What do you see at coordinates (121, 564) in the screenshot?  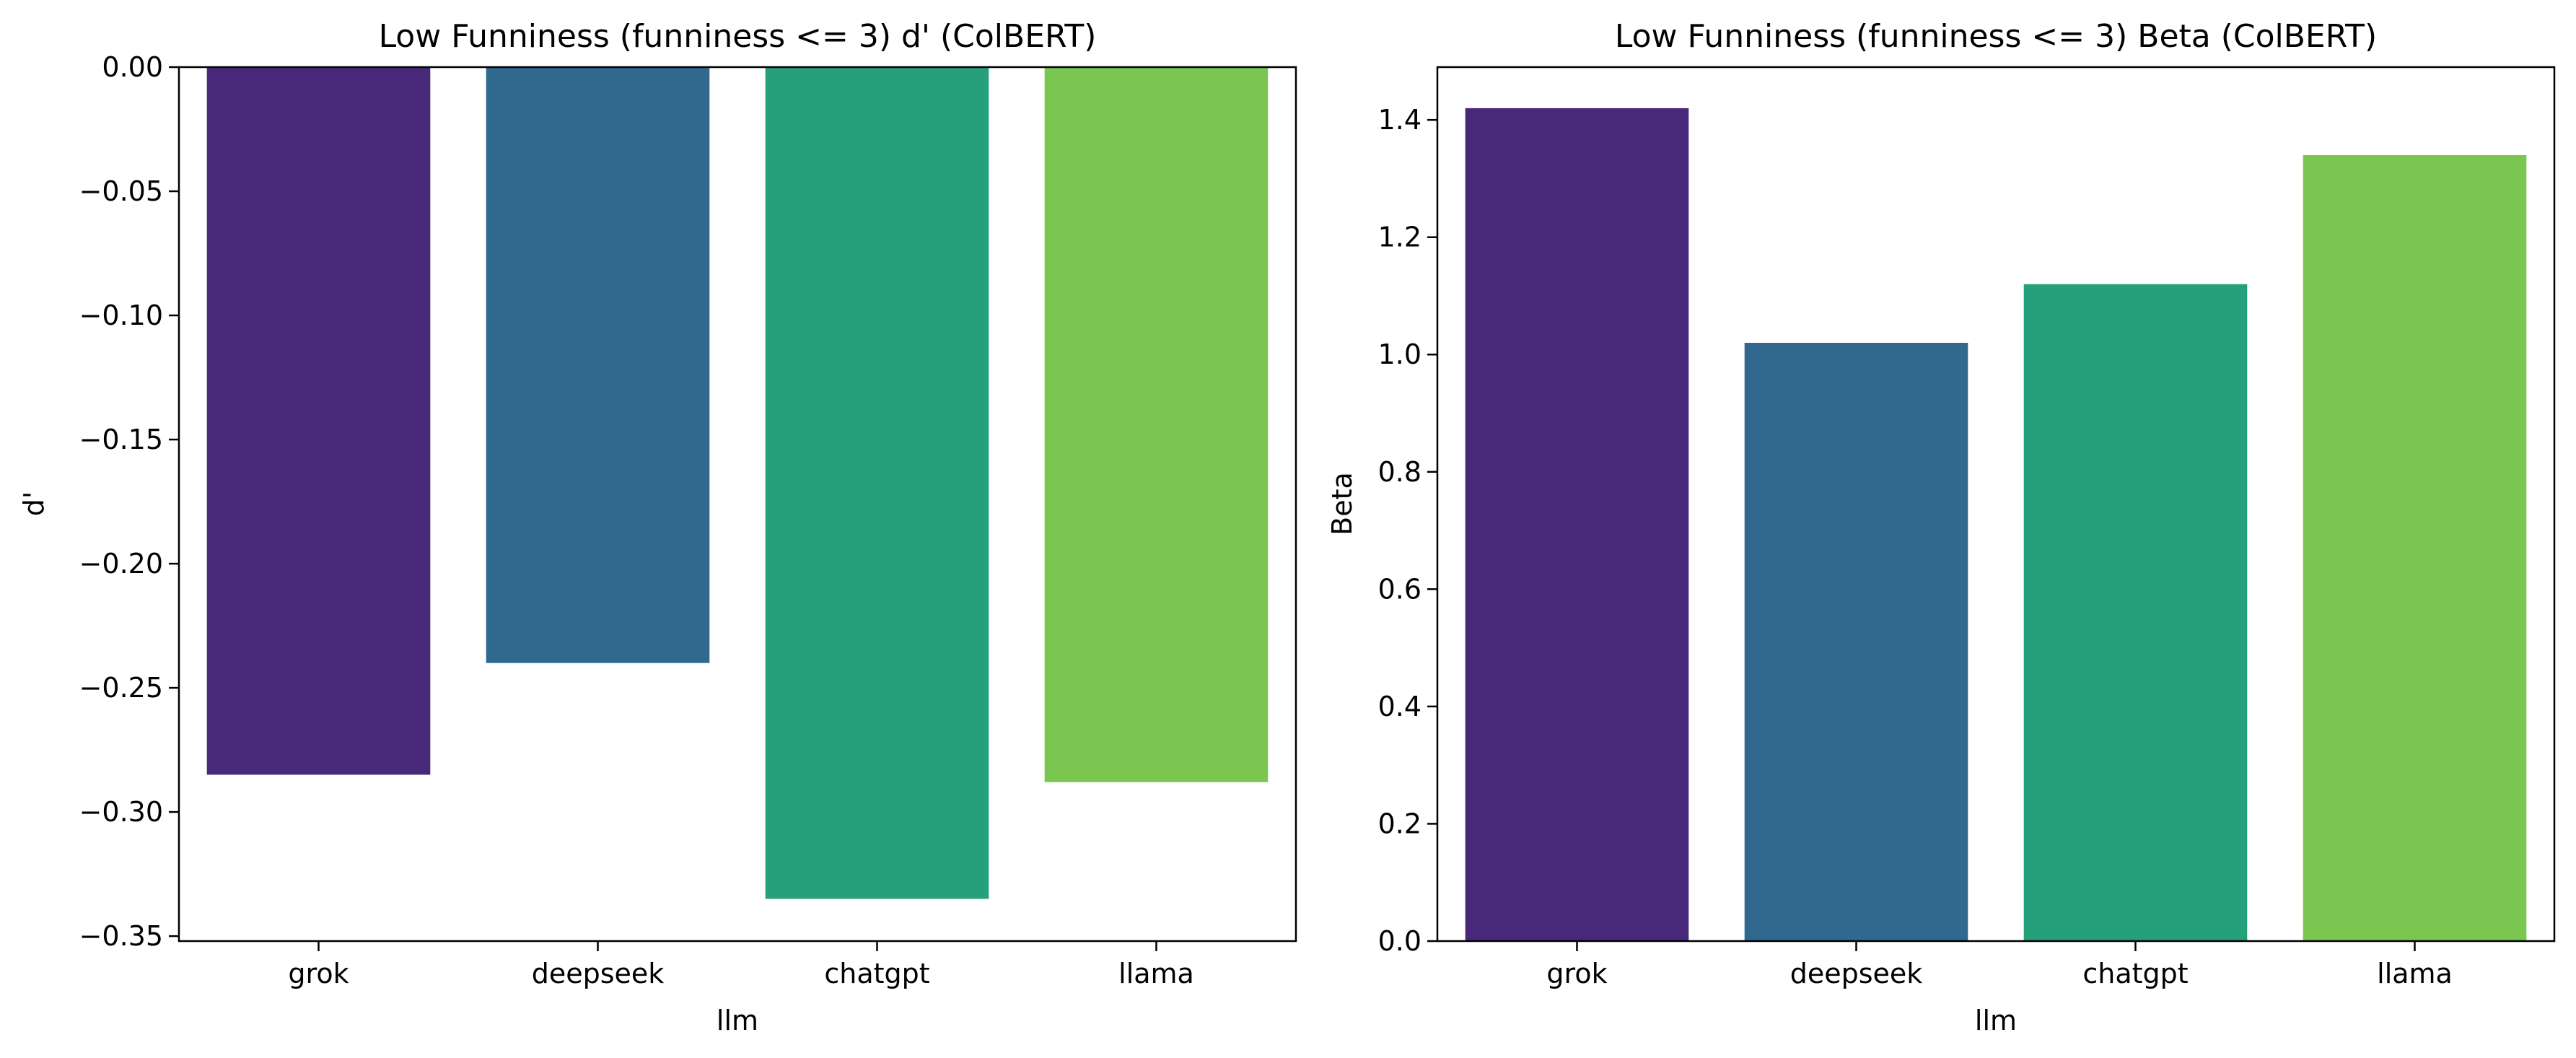 I see `y-tick-label: −0.20` at bounding box center [121, 564].